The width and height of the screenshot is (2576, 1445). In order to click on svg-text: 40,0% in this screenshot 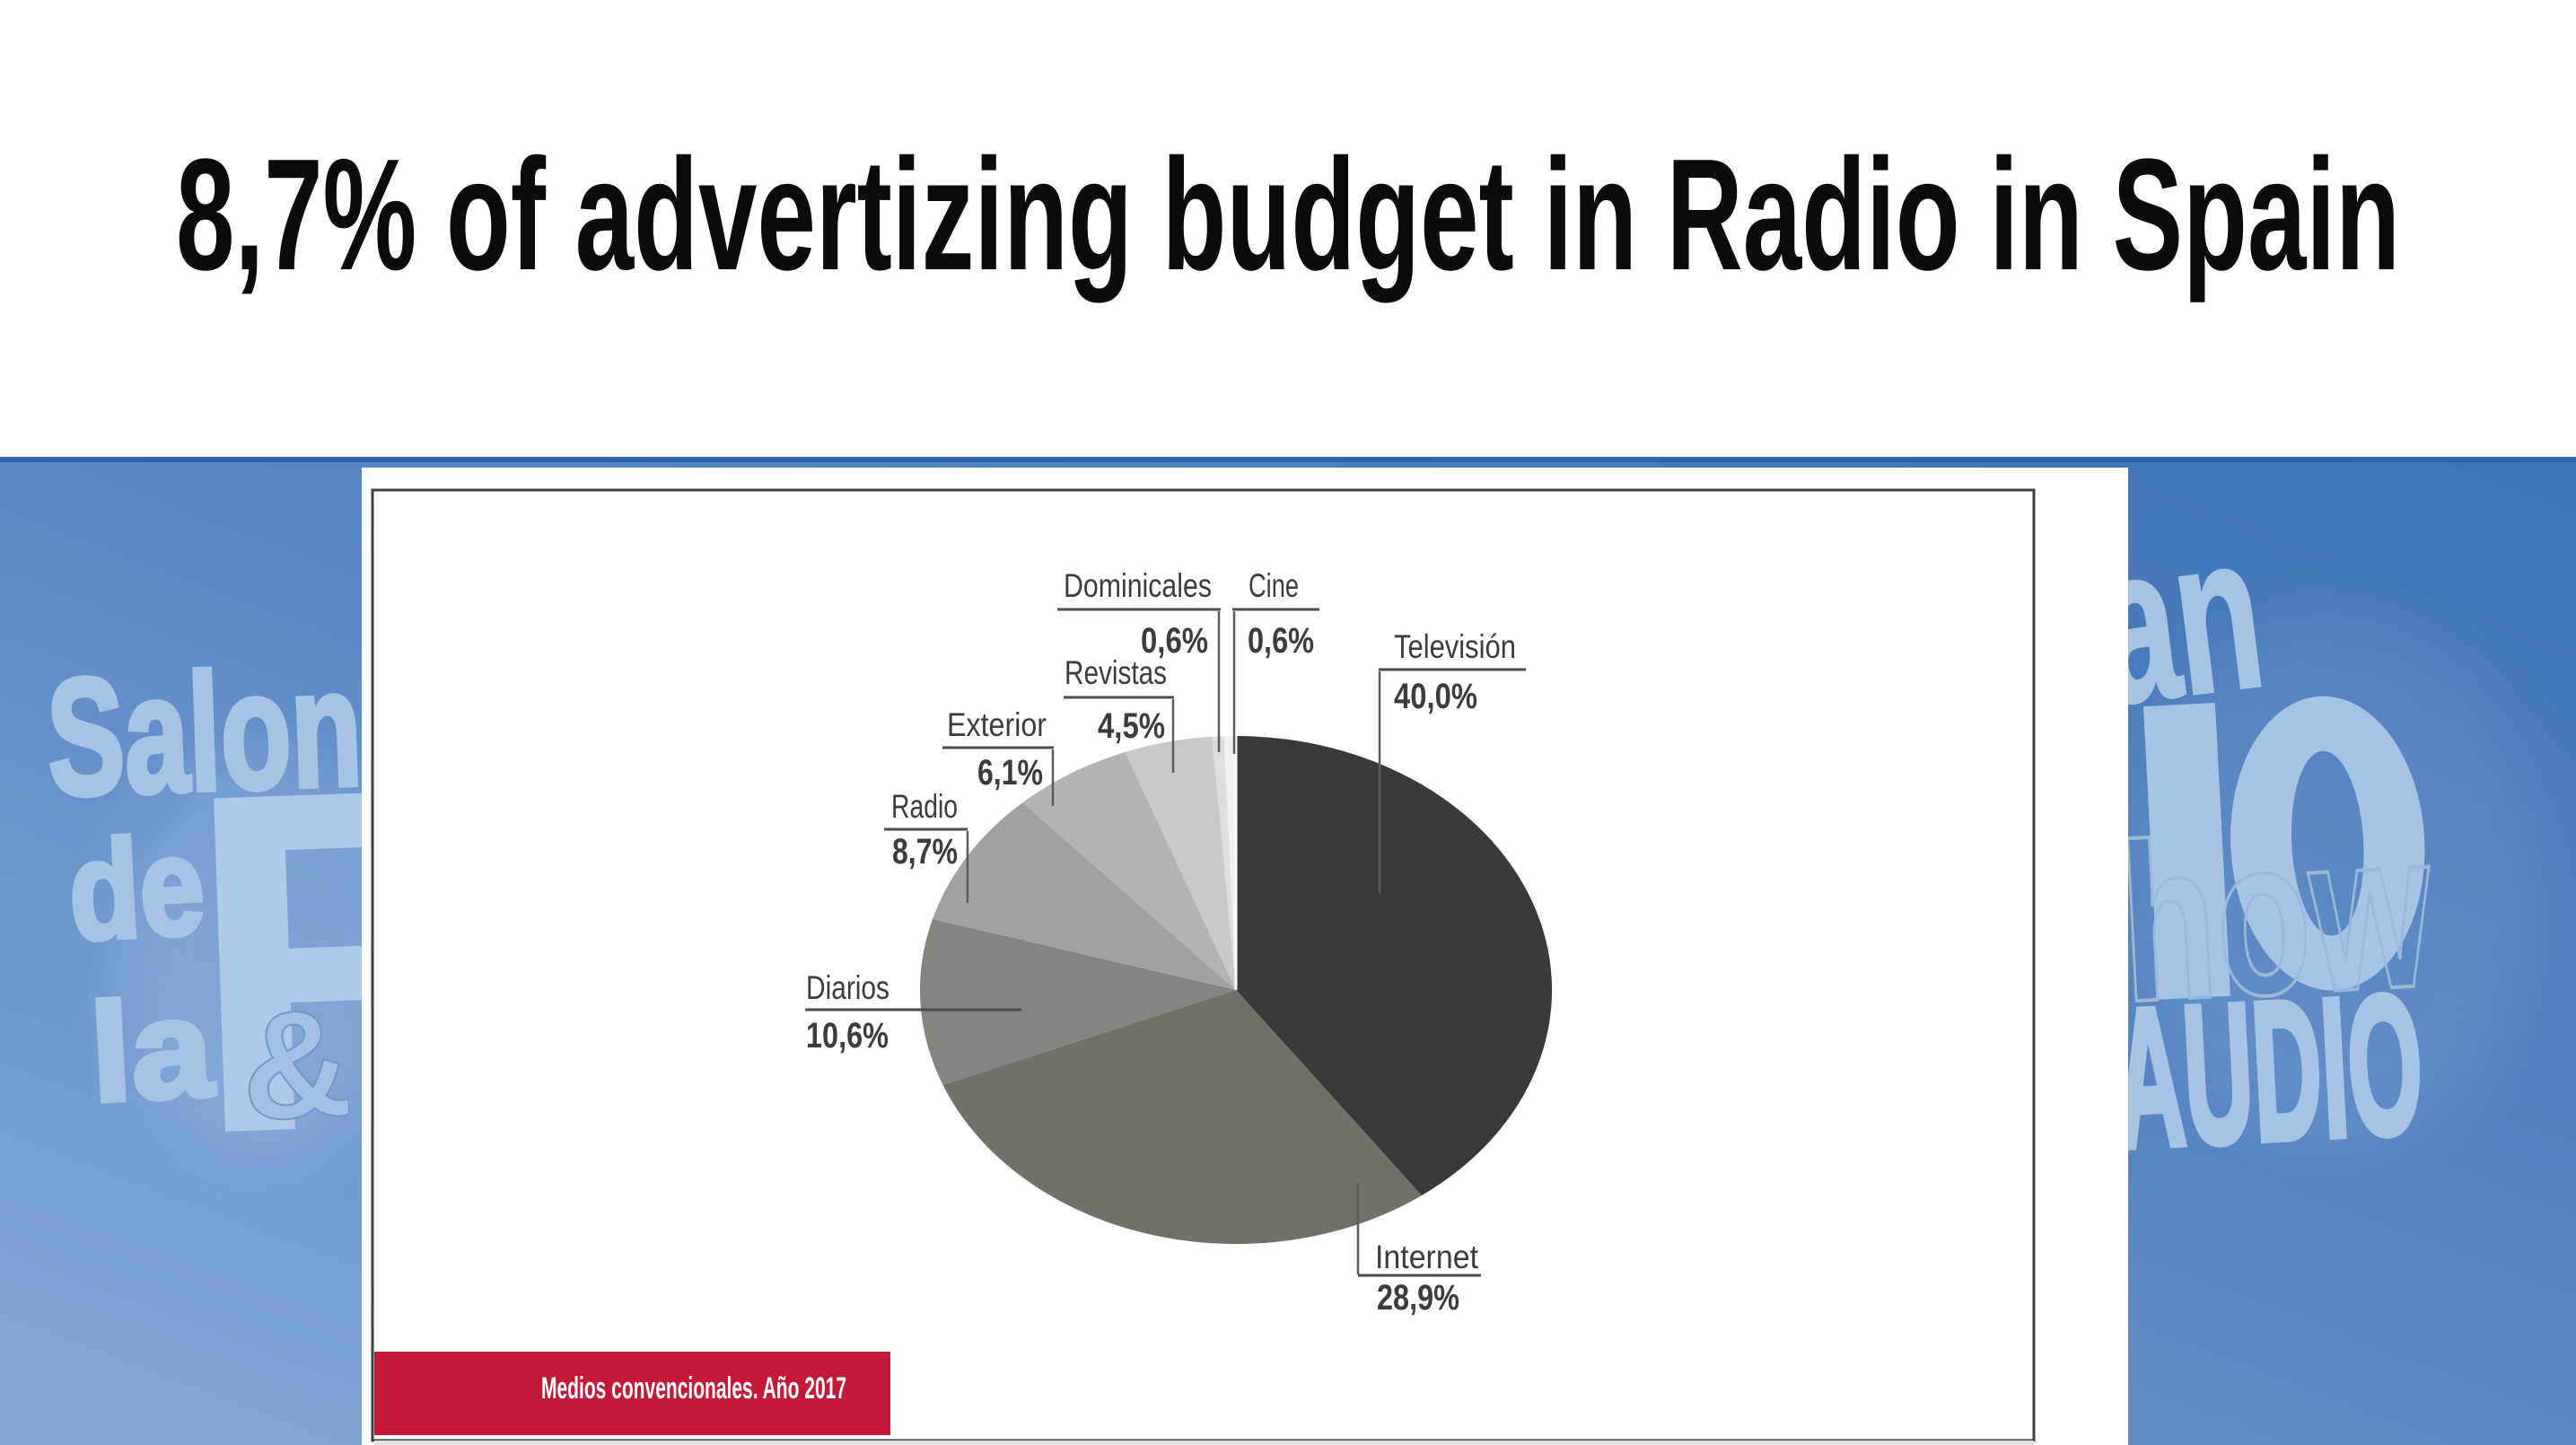, I will do `click(1435, 696)`.